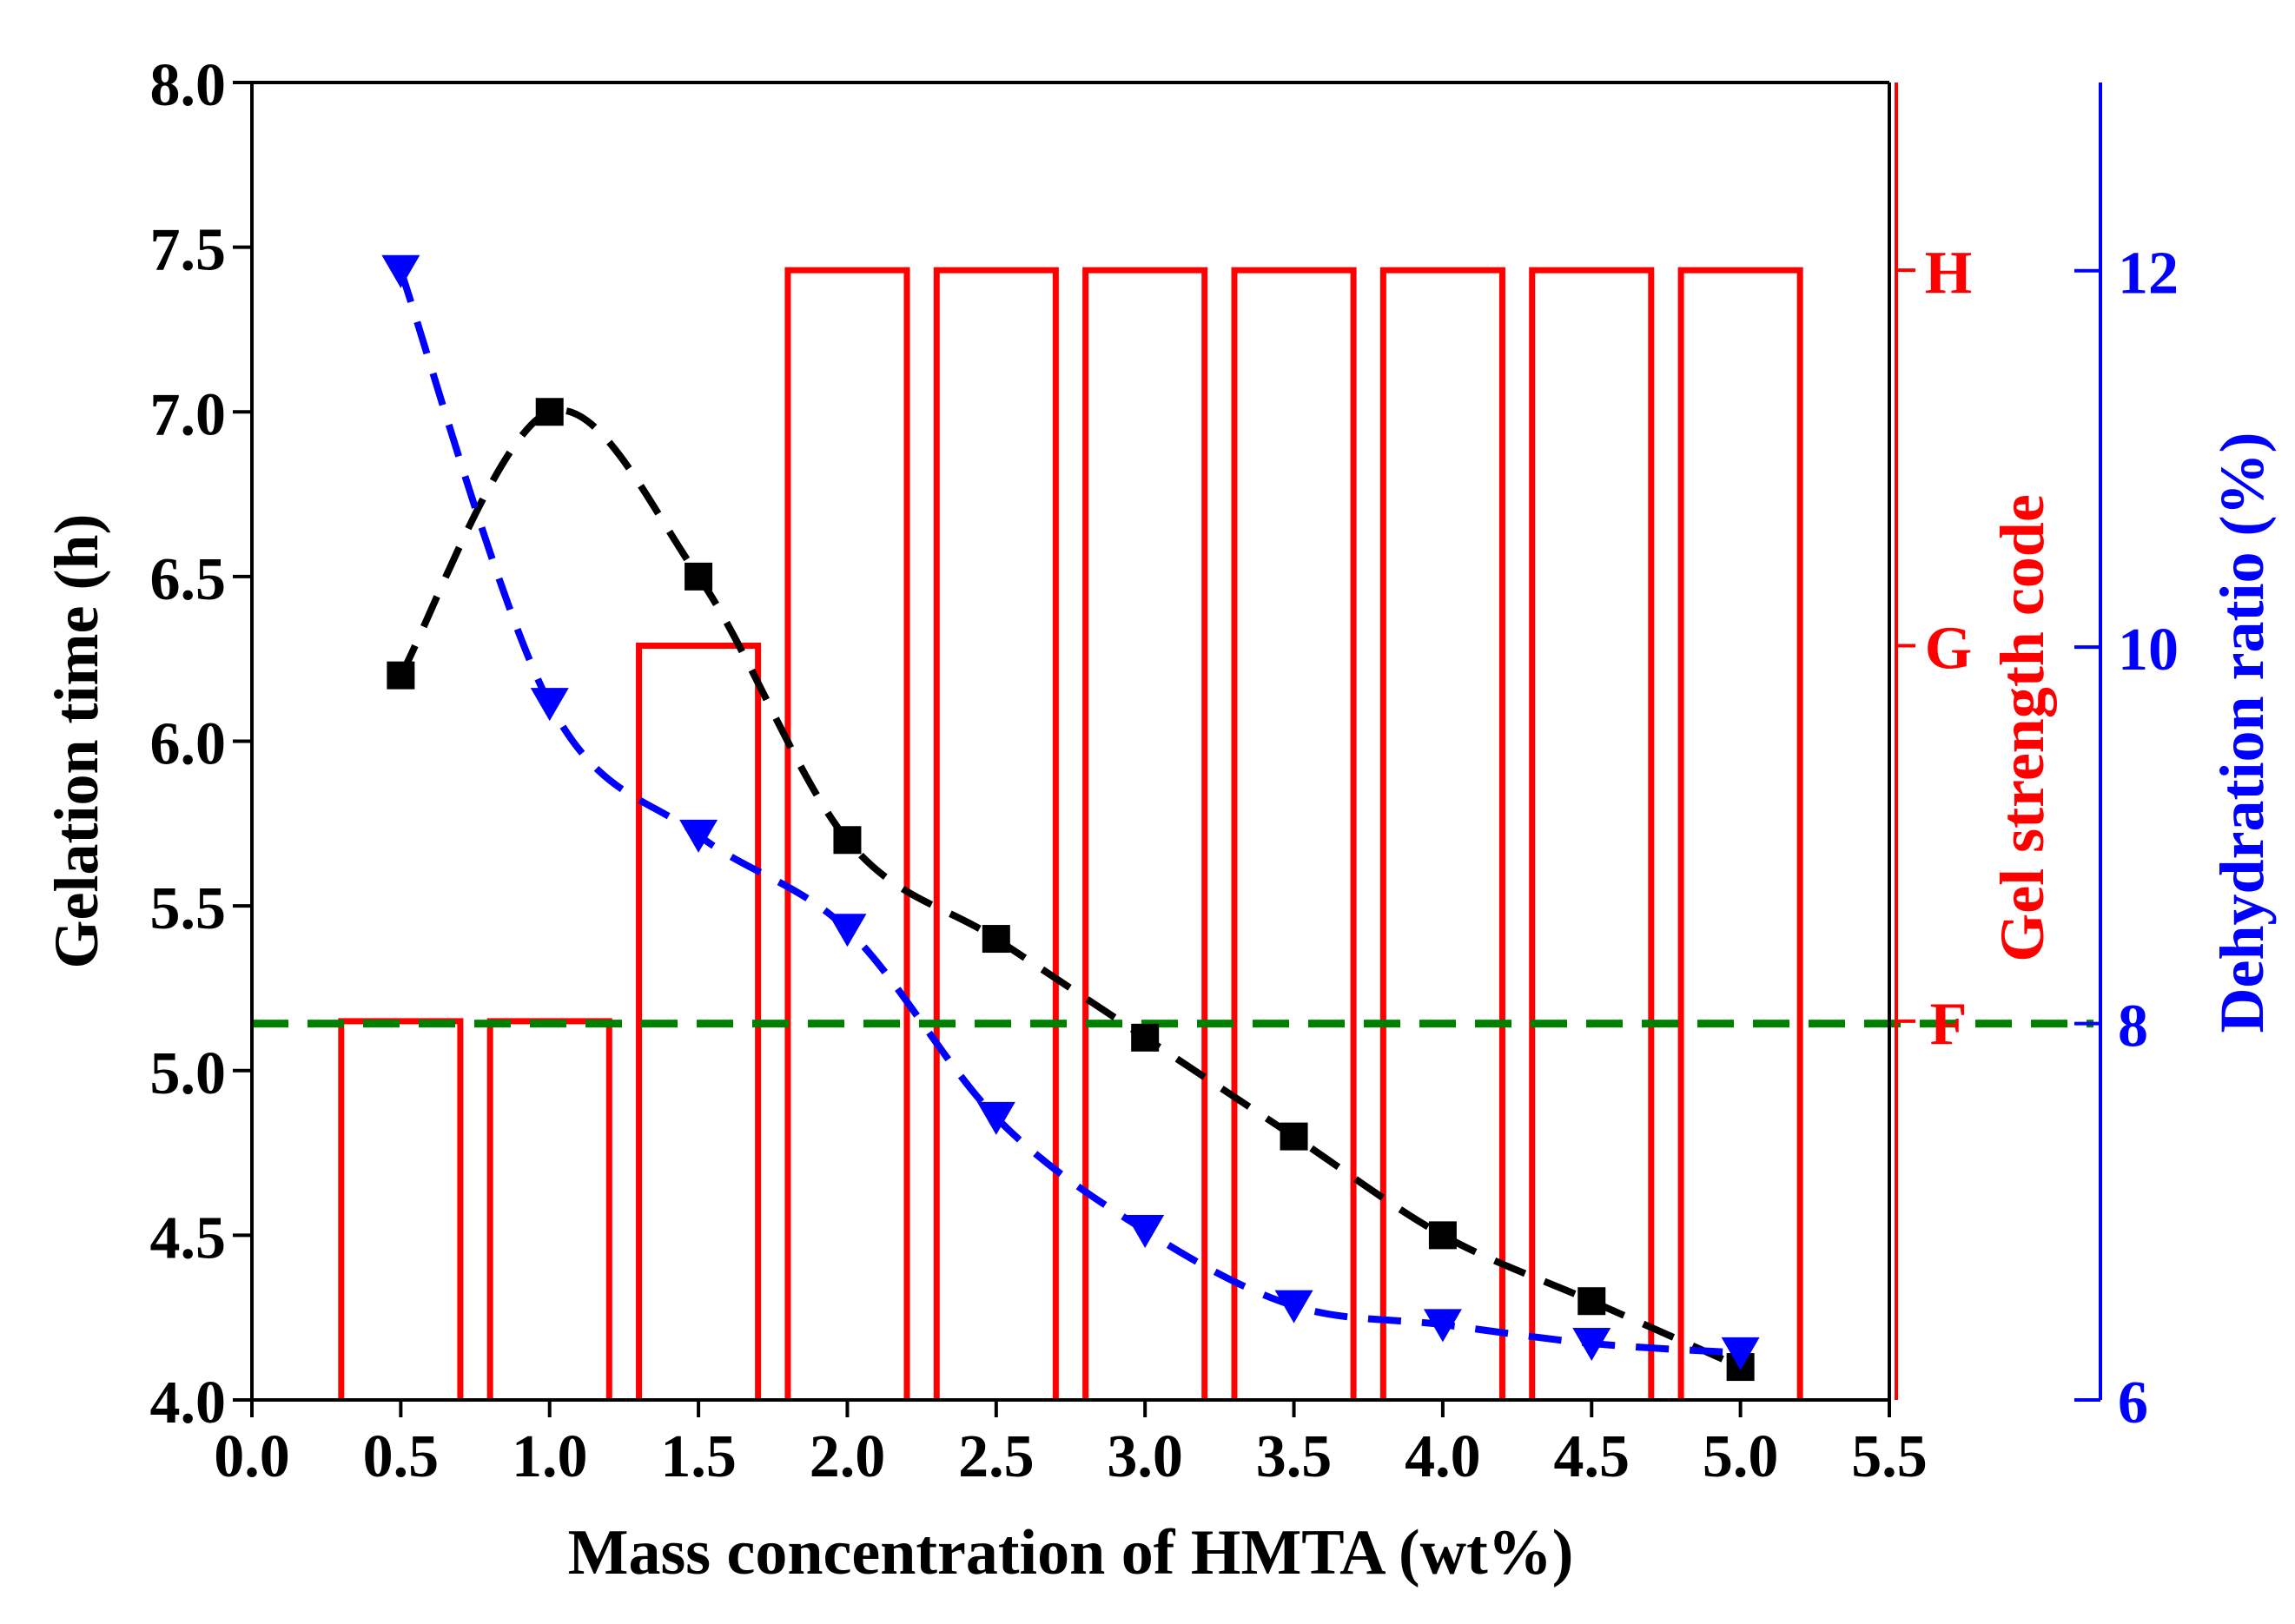 The height and width of the screenshot is (1624, 2295). Describe the element at coordinates (252, 1456) in the screenshot. I see `x-tick-label: 0.0` at that location.